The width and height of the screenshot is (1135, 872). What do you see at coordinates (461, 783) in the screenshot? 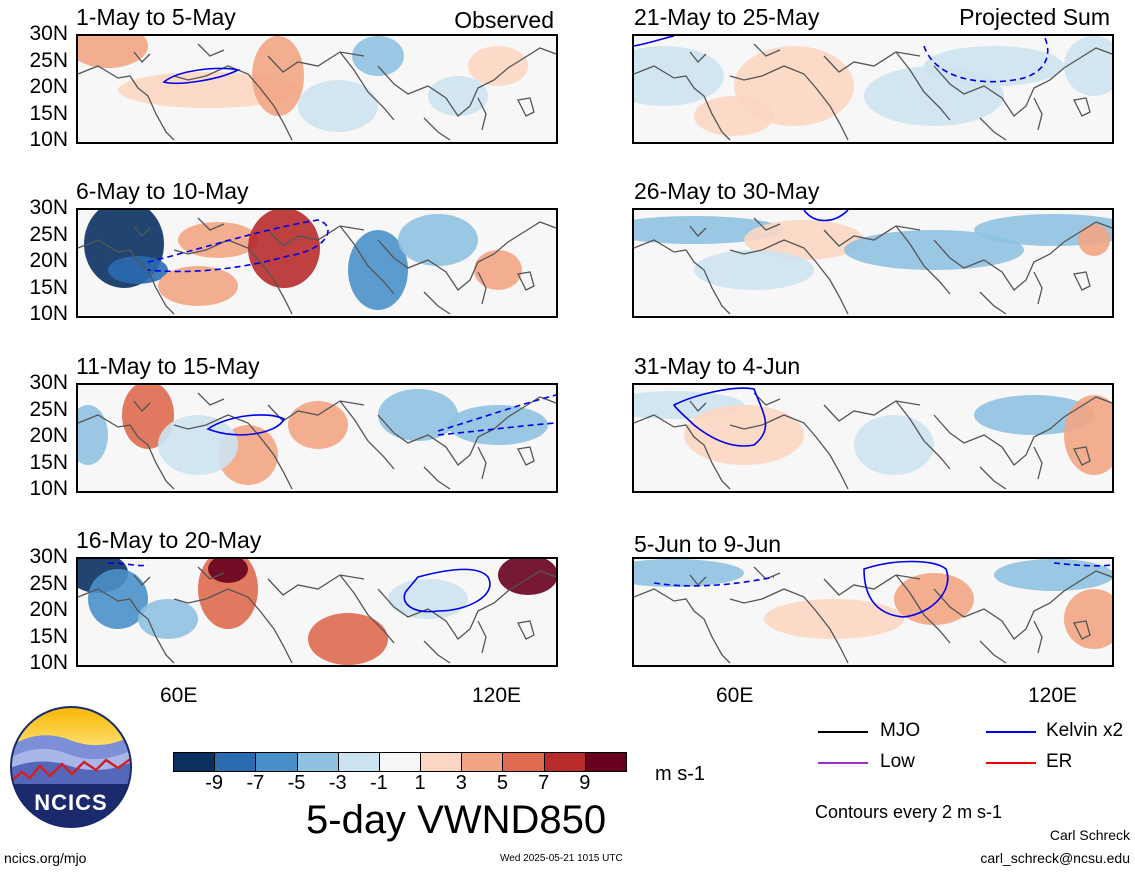
I see `colorbar-tick-label: 3` at bounding box center [461, 783].